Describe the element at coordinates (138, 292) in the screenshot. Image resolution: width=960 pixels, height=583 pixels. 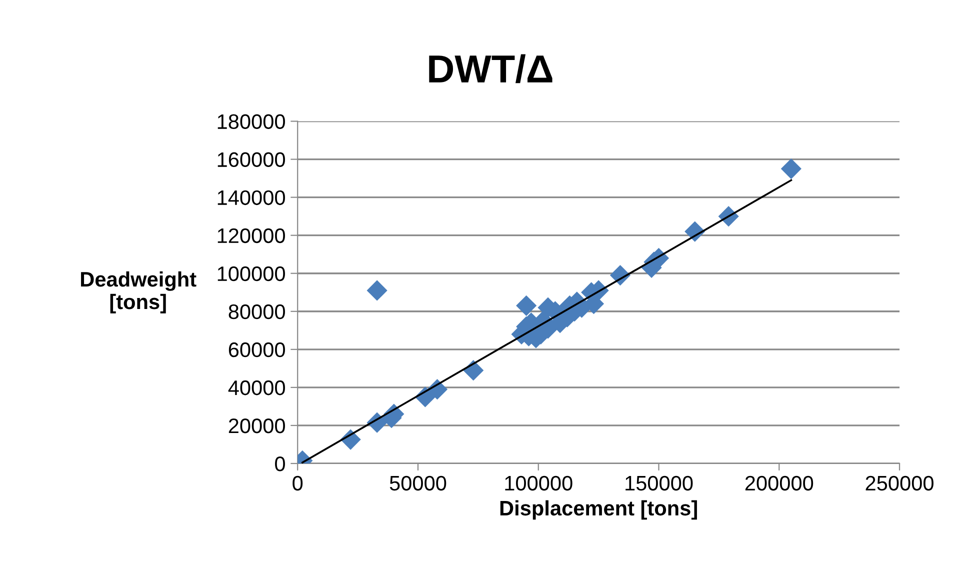
I see `y-axis-title: Deadweight [tons]` at that location.